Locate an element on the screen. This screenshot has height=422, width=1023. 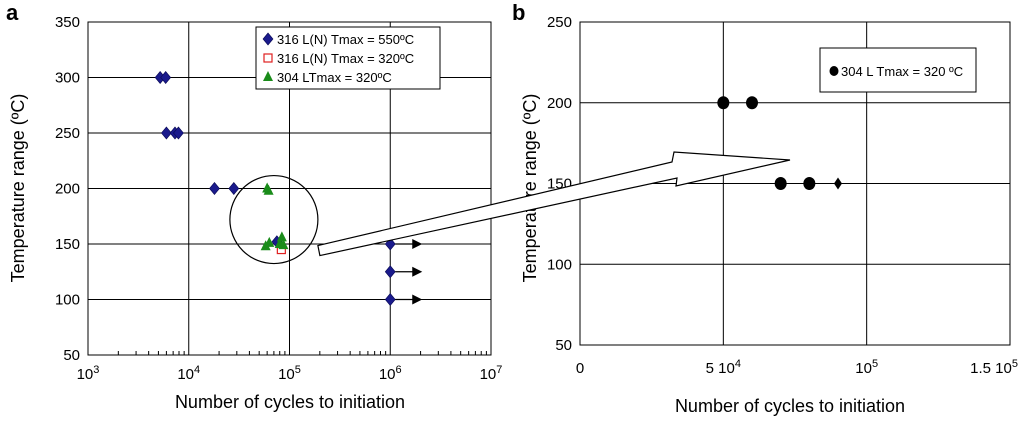
panel-a-marks is located at coordinates (288, 188).